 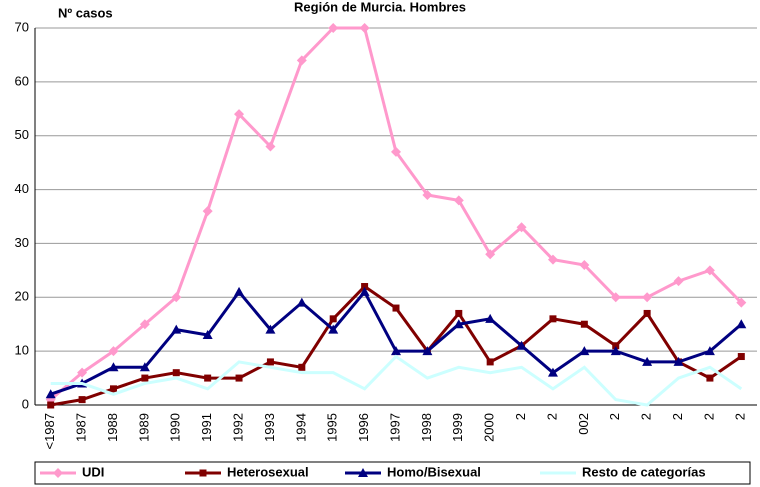 What do you see at coordinates (394, 427) in the screenshot?
I see `x-tick-label: 1997` at bounding box center [394, 427].